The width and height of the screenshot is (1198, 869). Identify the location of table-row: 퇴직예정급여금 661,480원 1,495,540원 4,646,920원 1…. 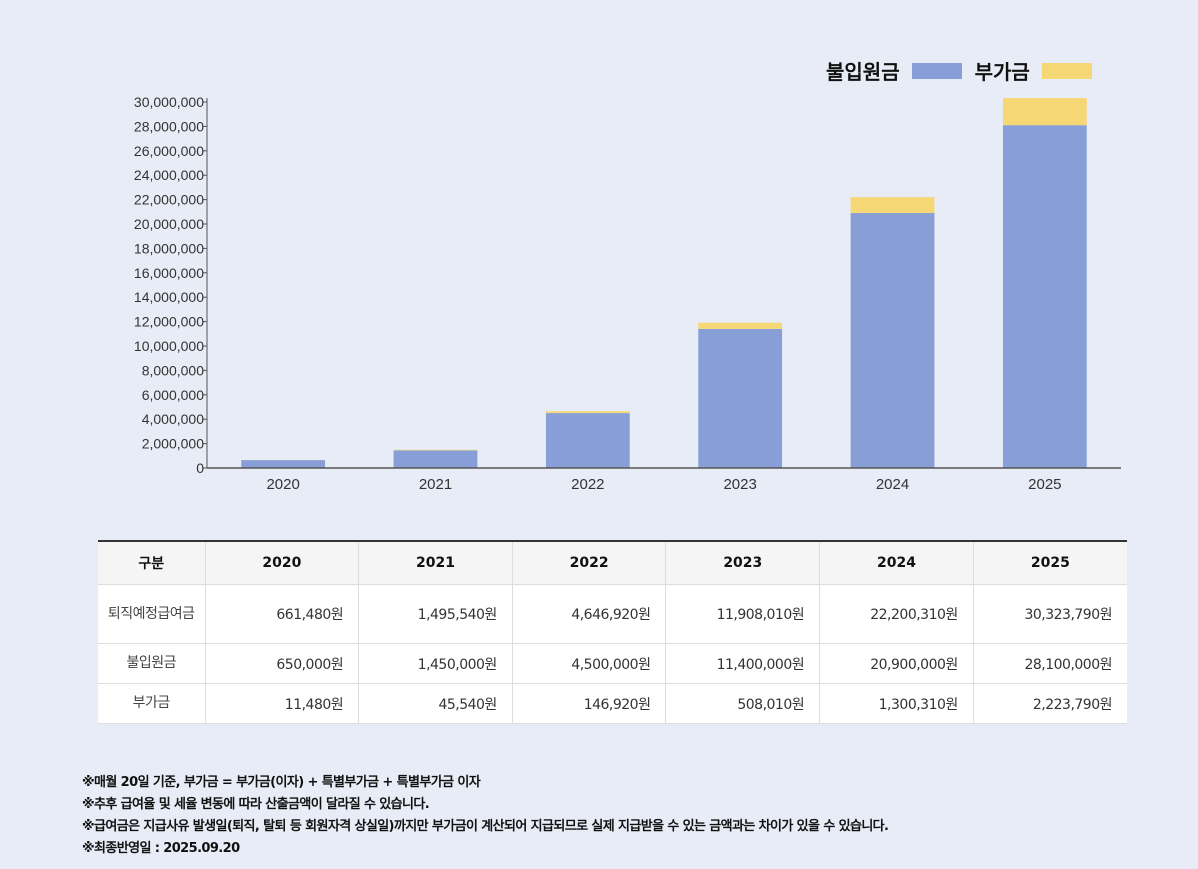
(612, 614).